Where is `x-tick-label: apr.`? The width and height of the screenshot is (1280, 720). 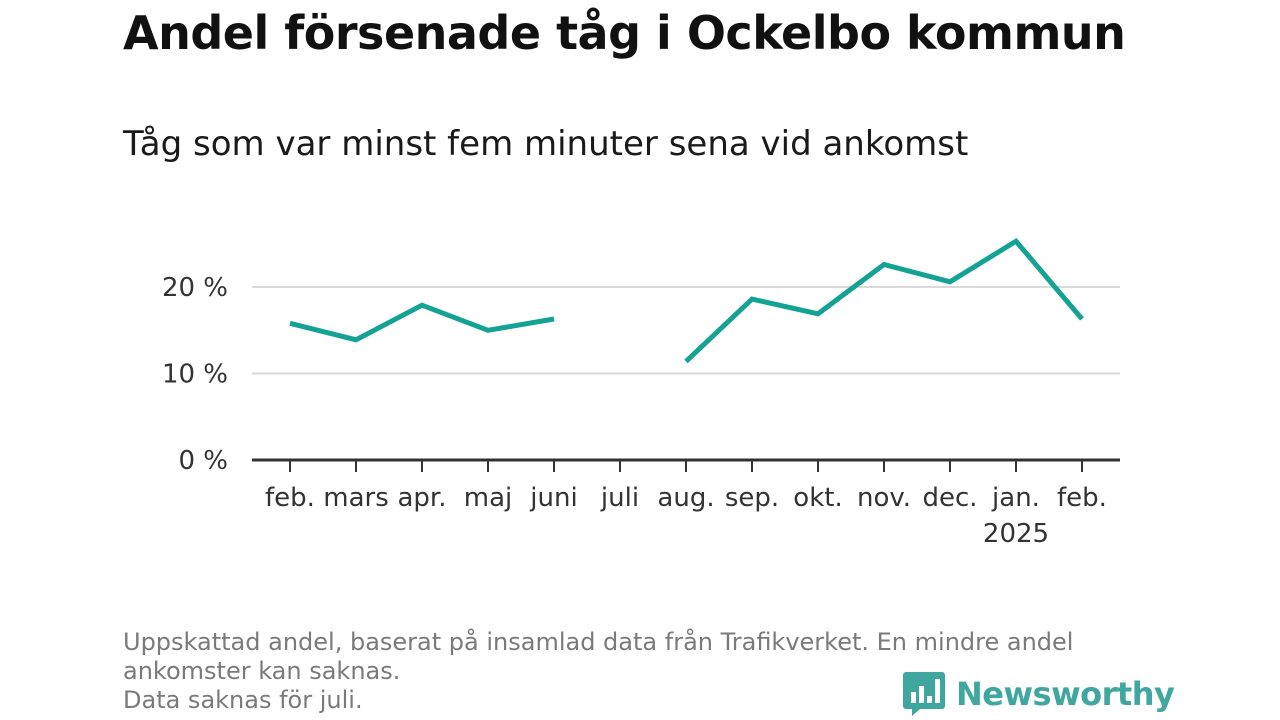
x-tick-label: apr. is located at coordinates (421, 498).